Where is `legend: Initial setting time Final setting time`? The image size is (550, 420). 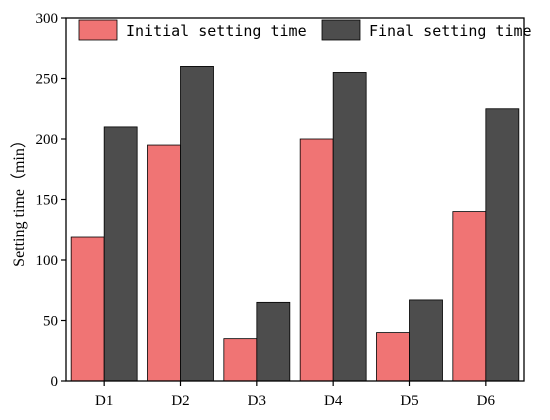
legend: Initial setting time Final setting time is located at coordinates (305, 30).